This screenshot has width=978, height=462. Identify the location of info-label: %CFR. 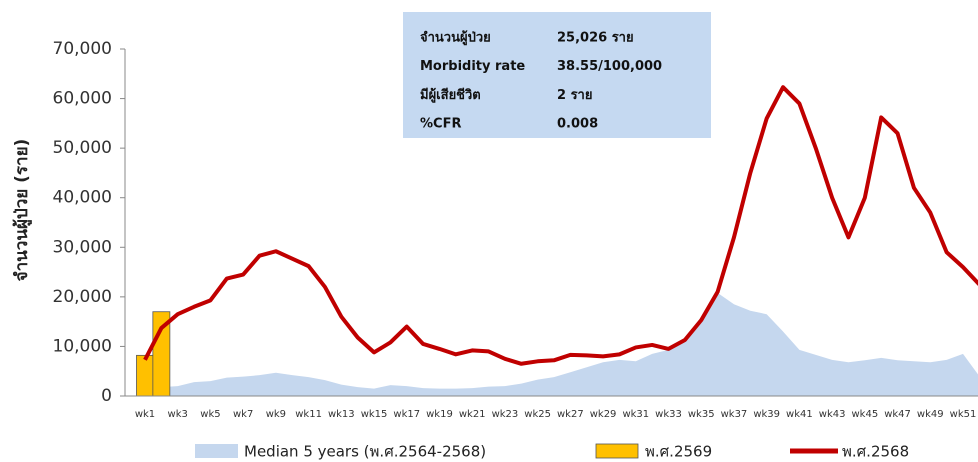
(440, 124).